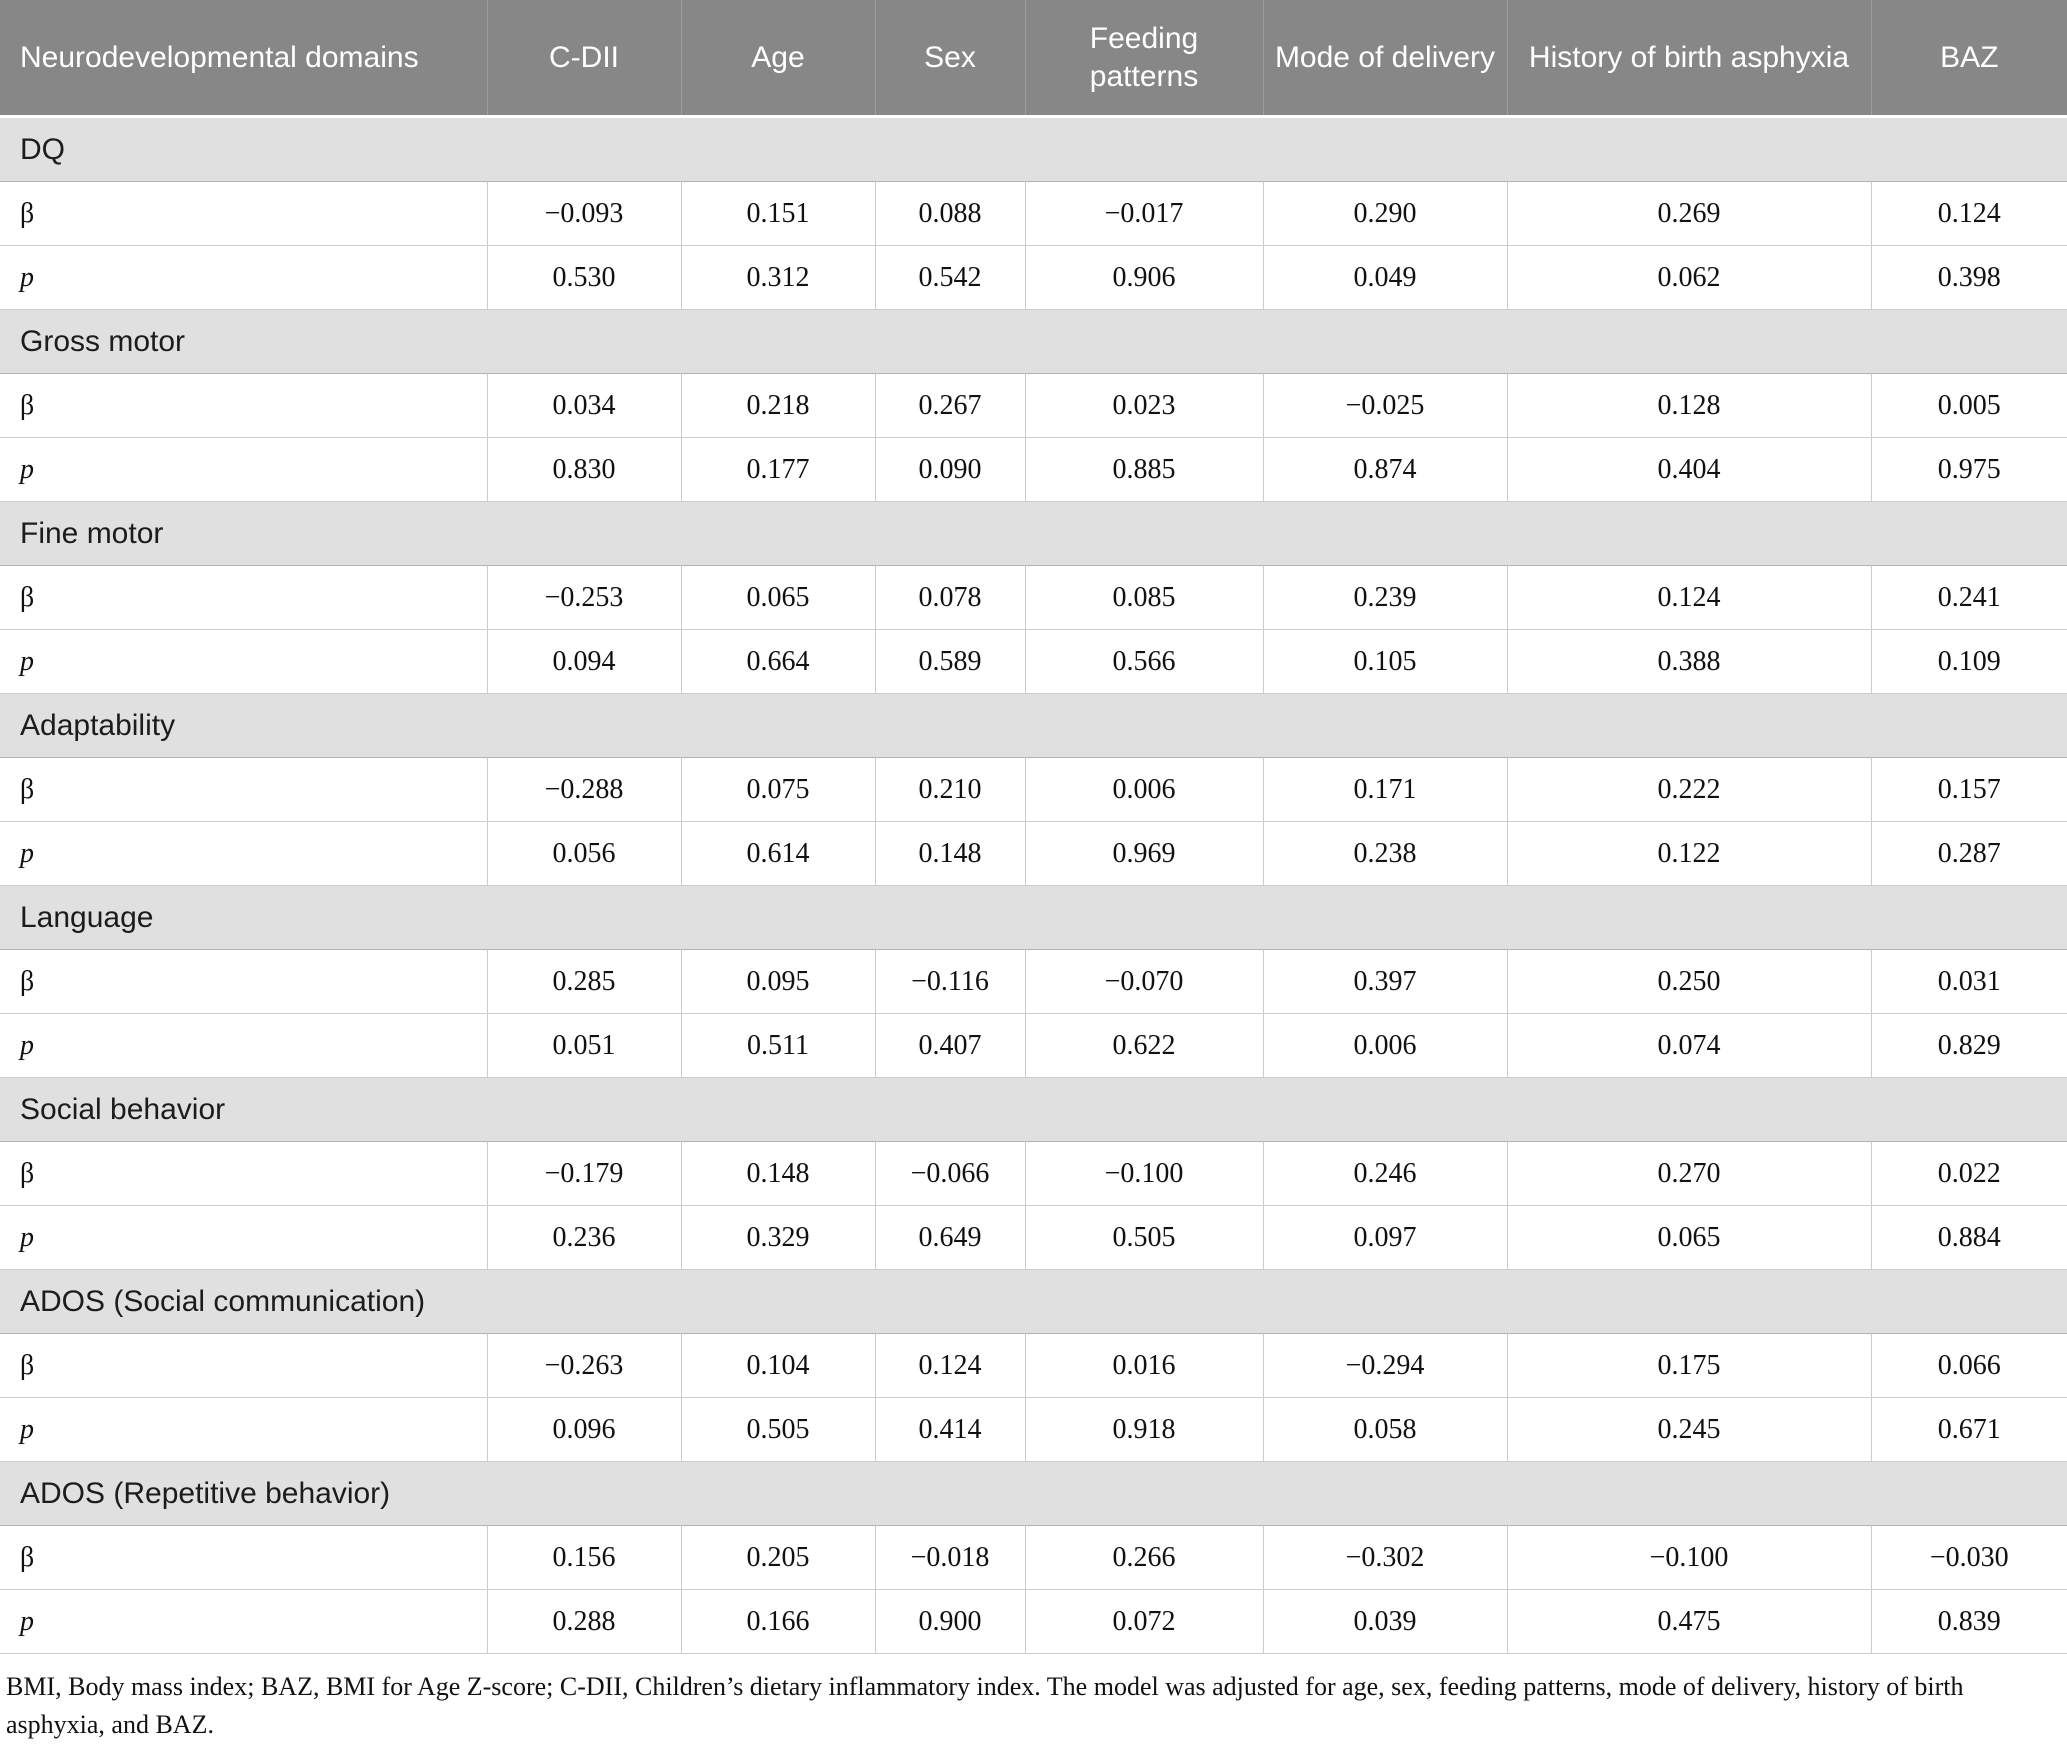 The width and height of the screenshot is (2067, 1744). I want to click on p-value-cell: 0.074, so click(1689, 1045).